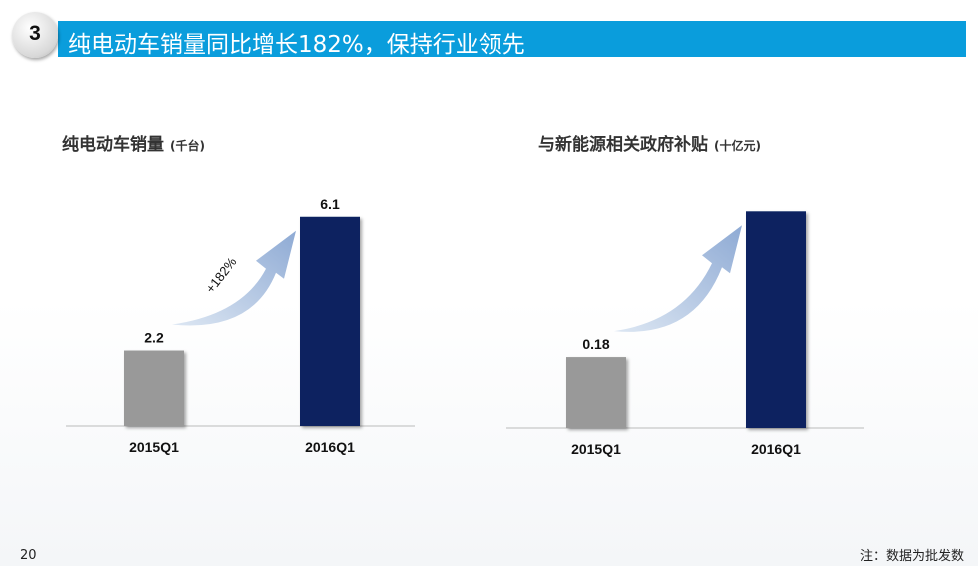 The width and height of the screenshot is (978, 566). Describe the element at coordinates (737, 146) in the screenshot. I see `chart2-unit: (十亿元)` at that location.